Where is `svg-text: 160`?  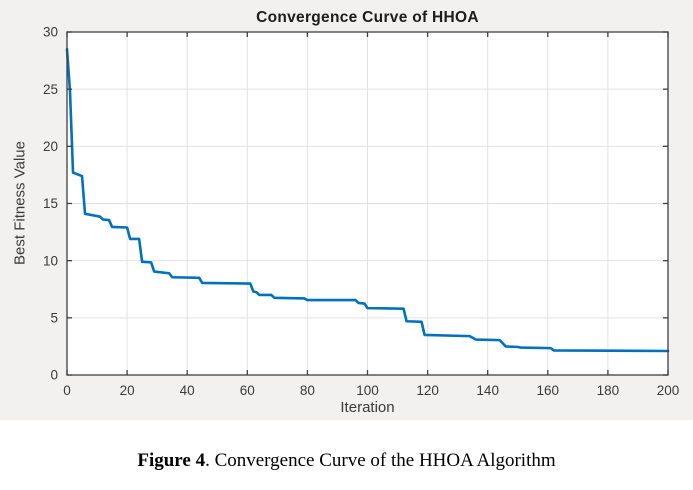
svg-text: 160 is located at coordinates (548, 390).